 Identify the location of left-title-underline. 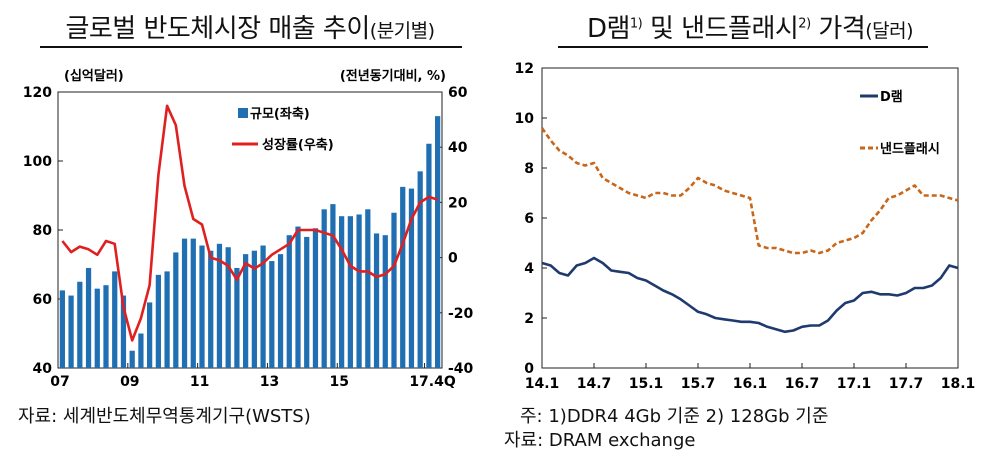
(251, 47).